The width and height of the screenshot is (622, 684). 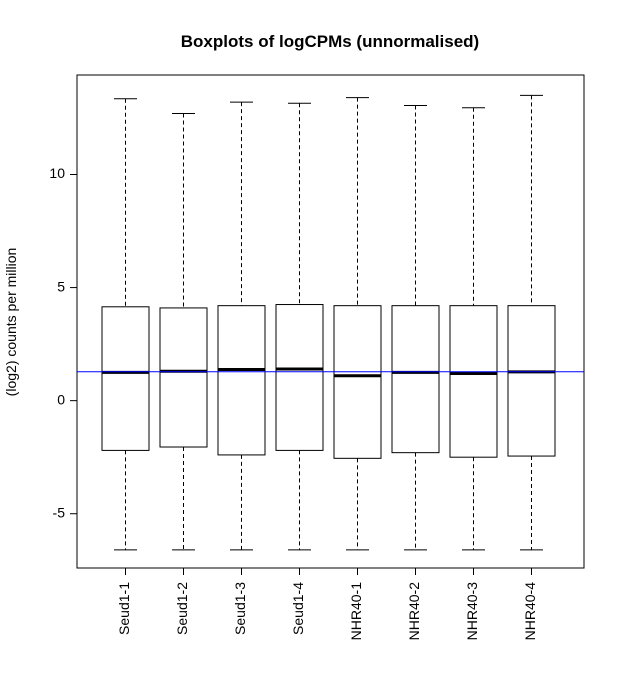 I want to click on x-tick-label: Seud1-2, so click(x=182, y=608).